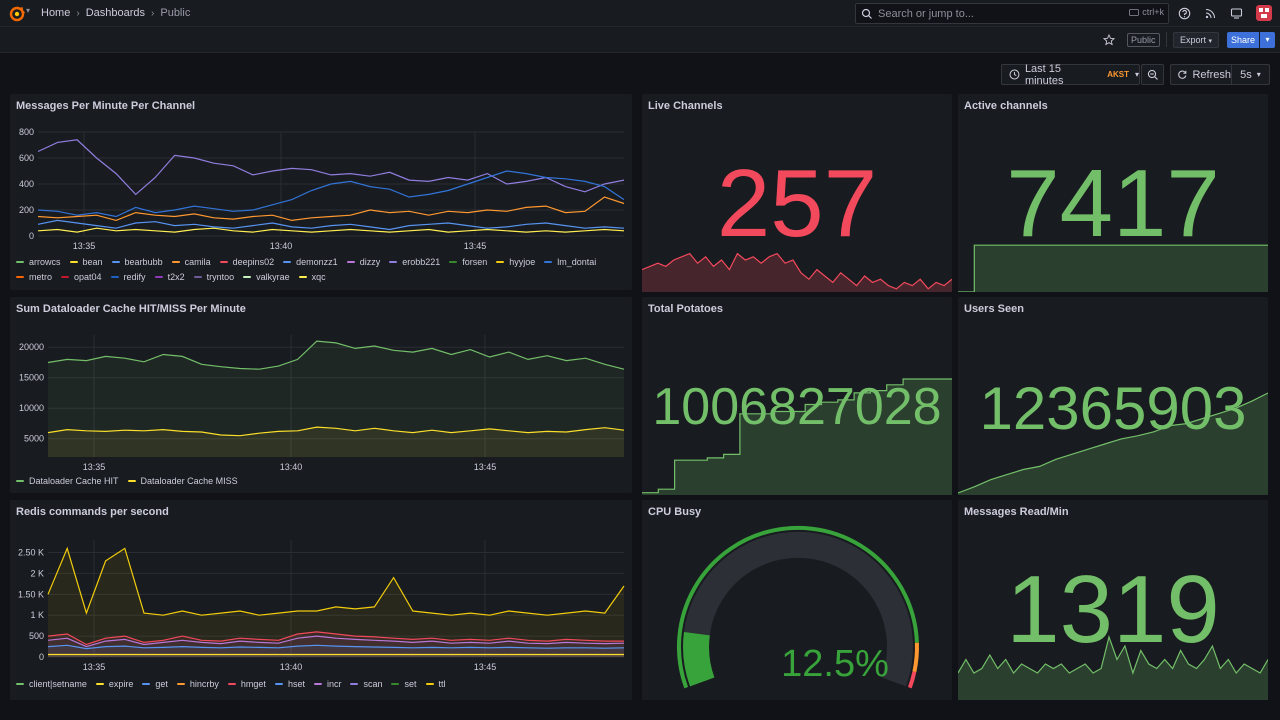 The image size is (1280, 720). Describe the element at coordinates (155, 684) in the screenshot. I see `legend-item: get` at that location.